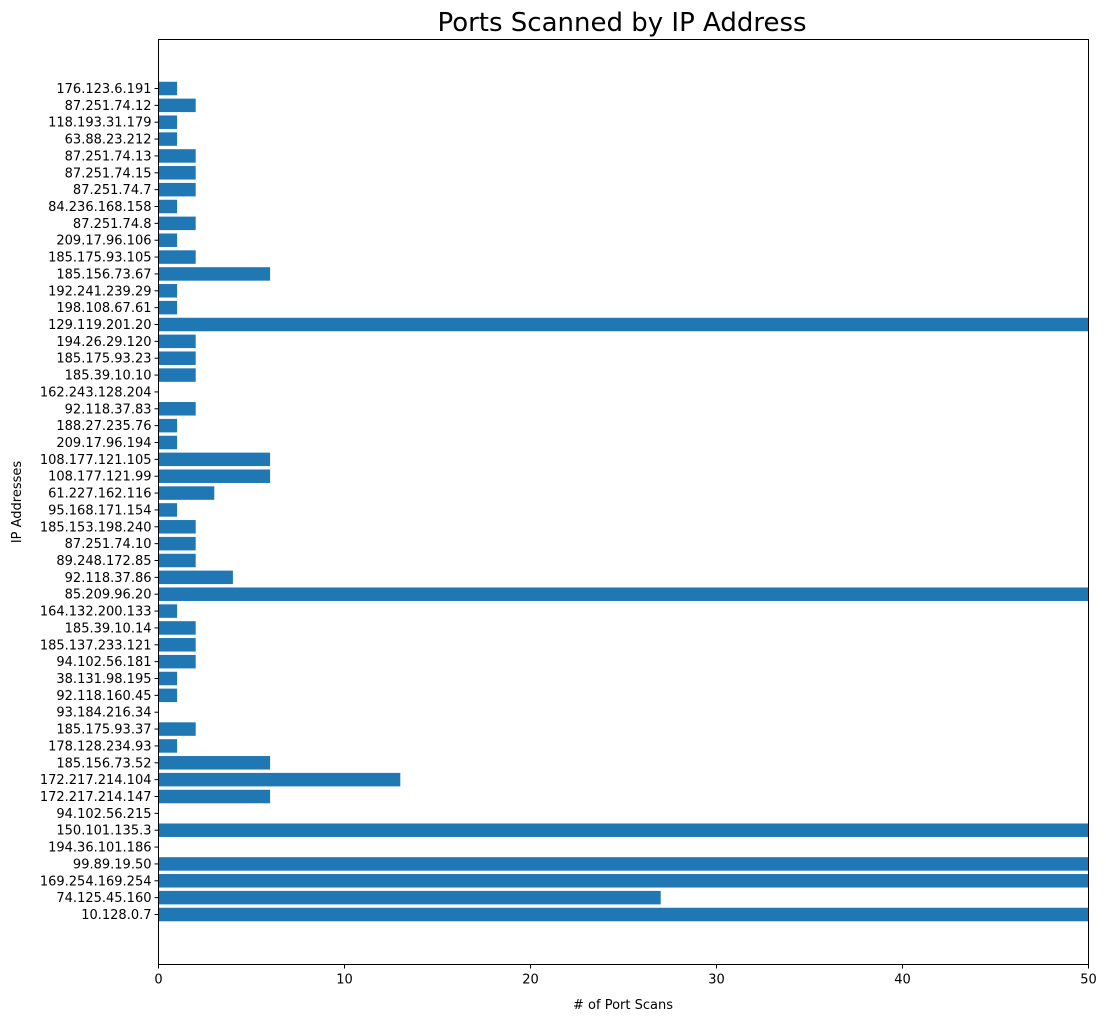 This screenshot has height=1017, width=1106. Describe the element at coordinates (17, 502) in the screenshot. I see `y-axis-label: IP Addresses` at that location.